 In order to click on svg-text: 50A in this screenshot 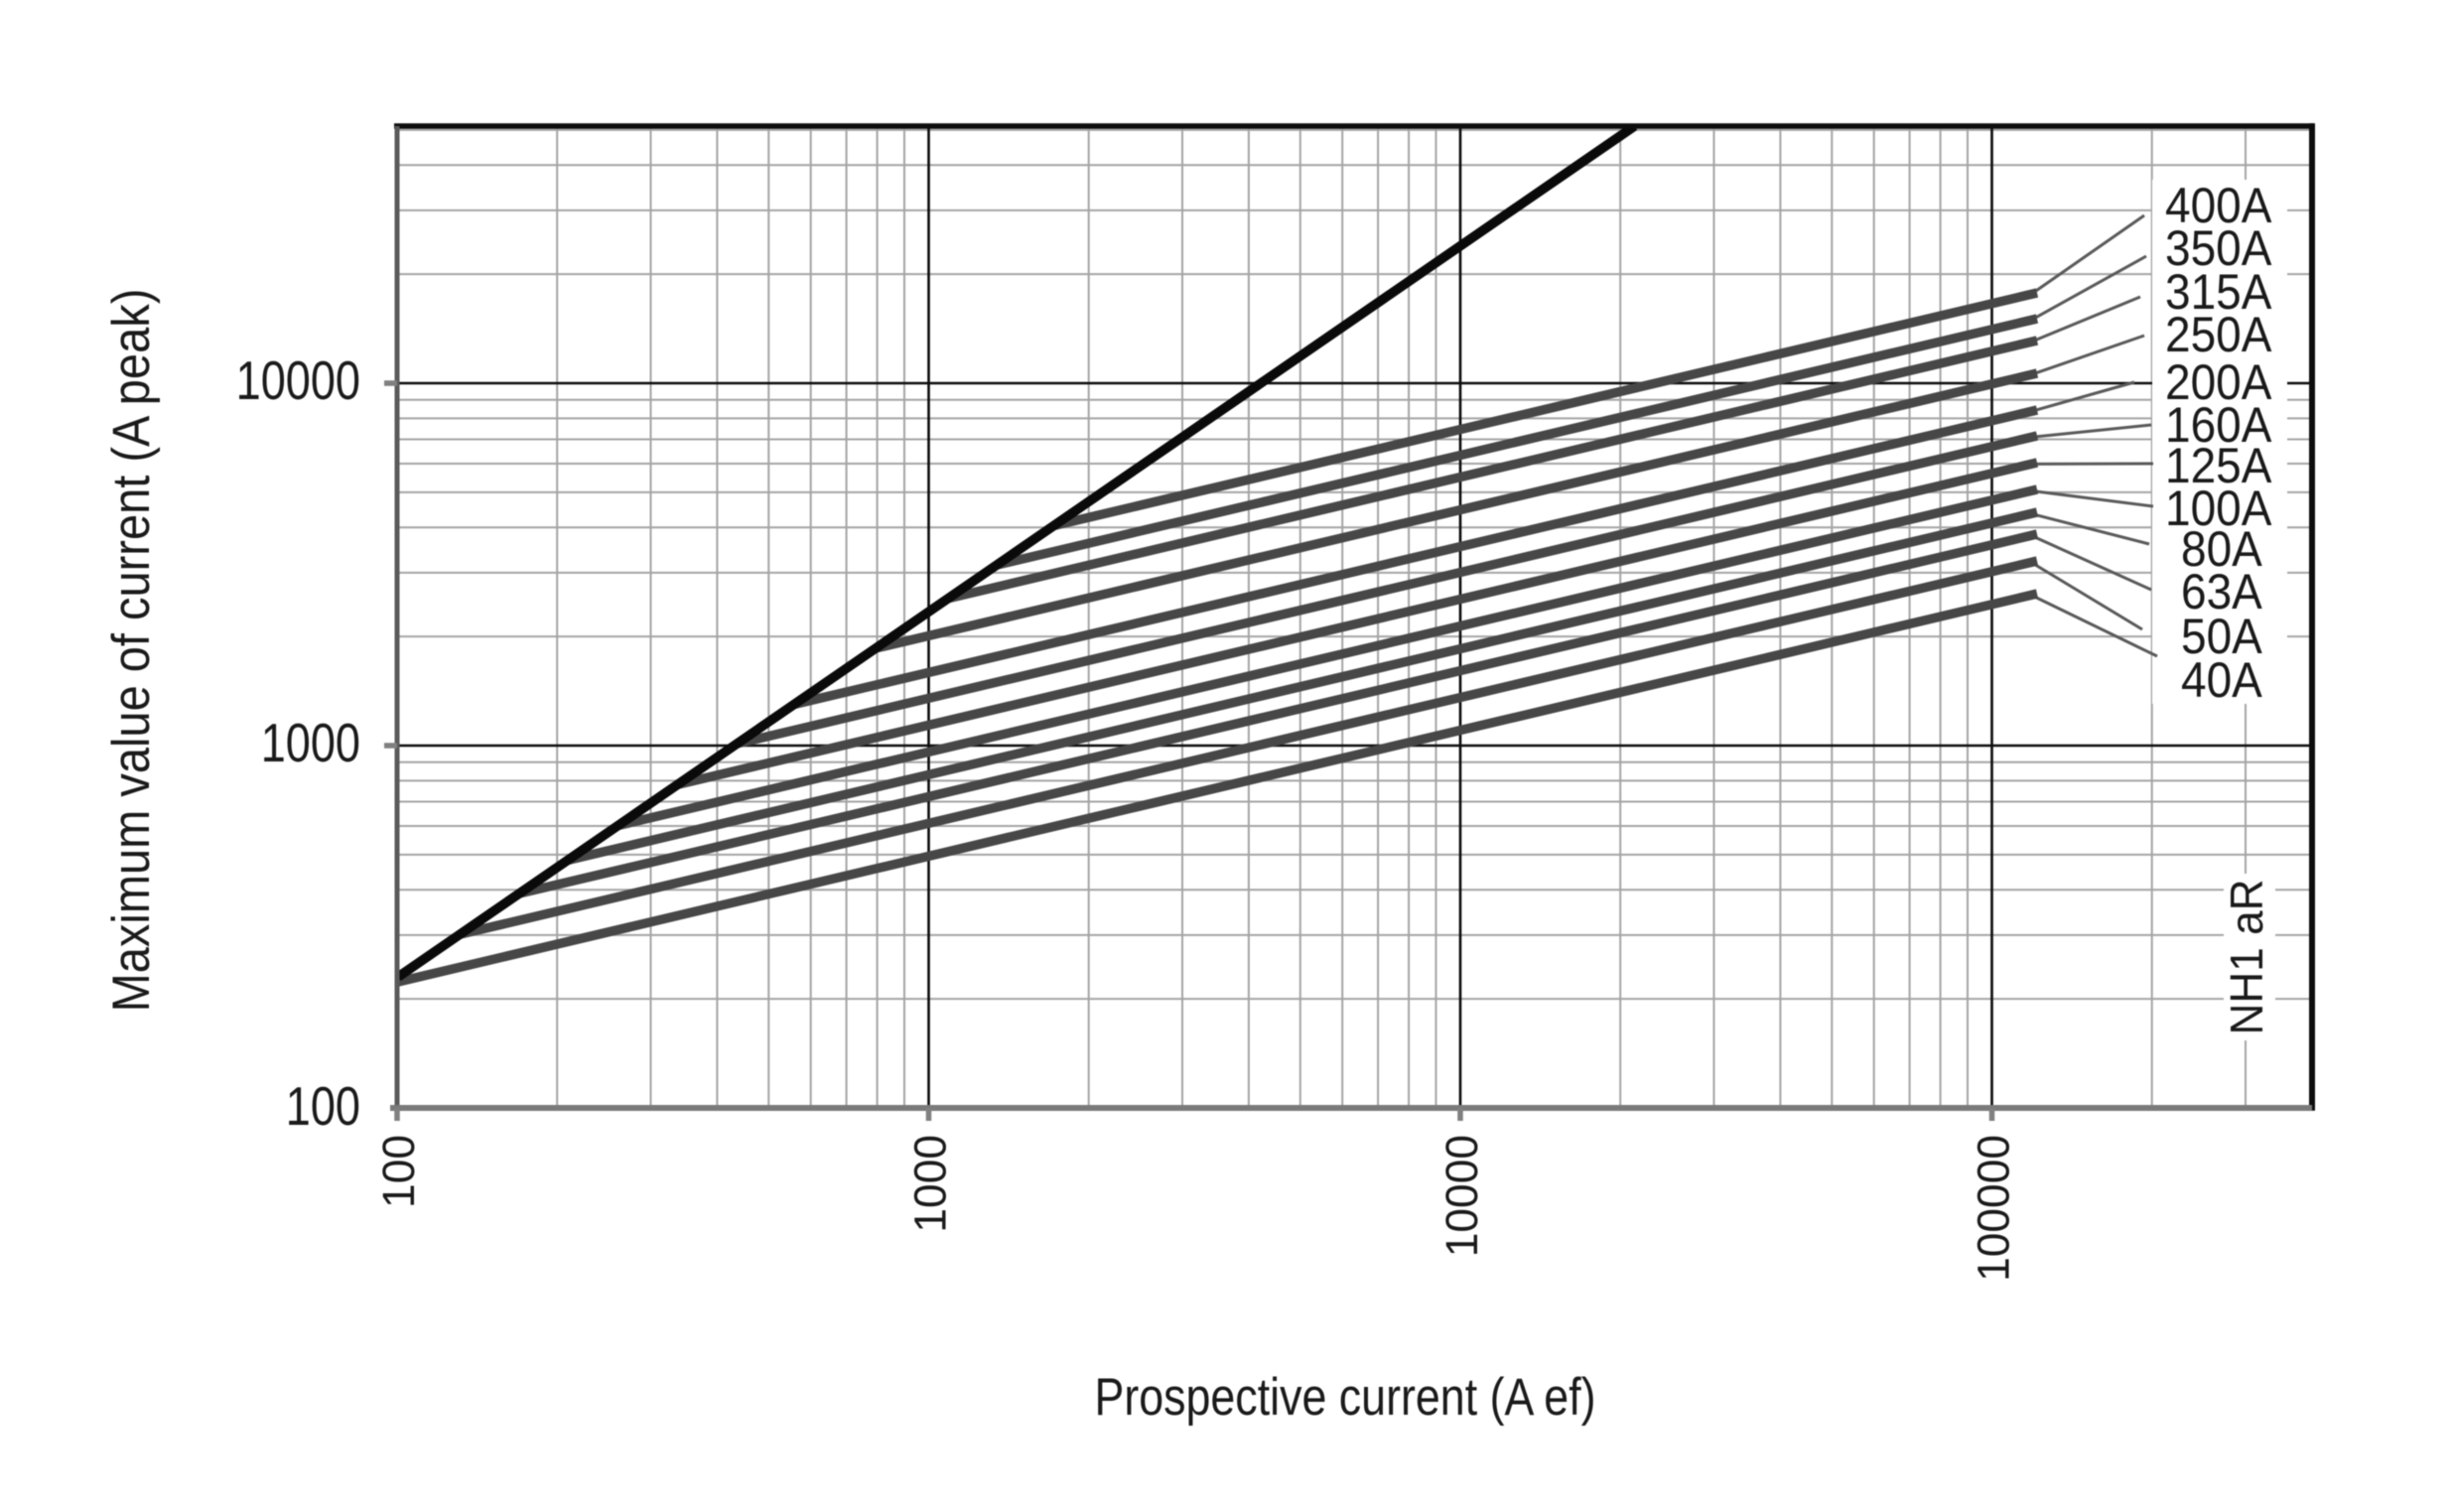, I will do `click(2221, 637)`.